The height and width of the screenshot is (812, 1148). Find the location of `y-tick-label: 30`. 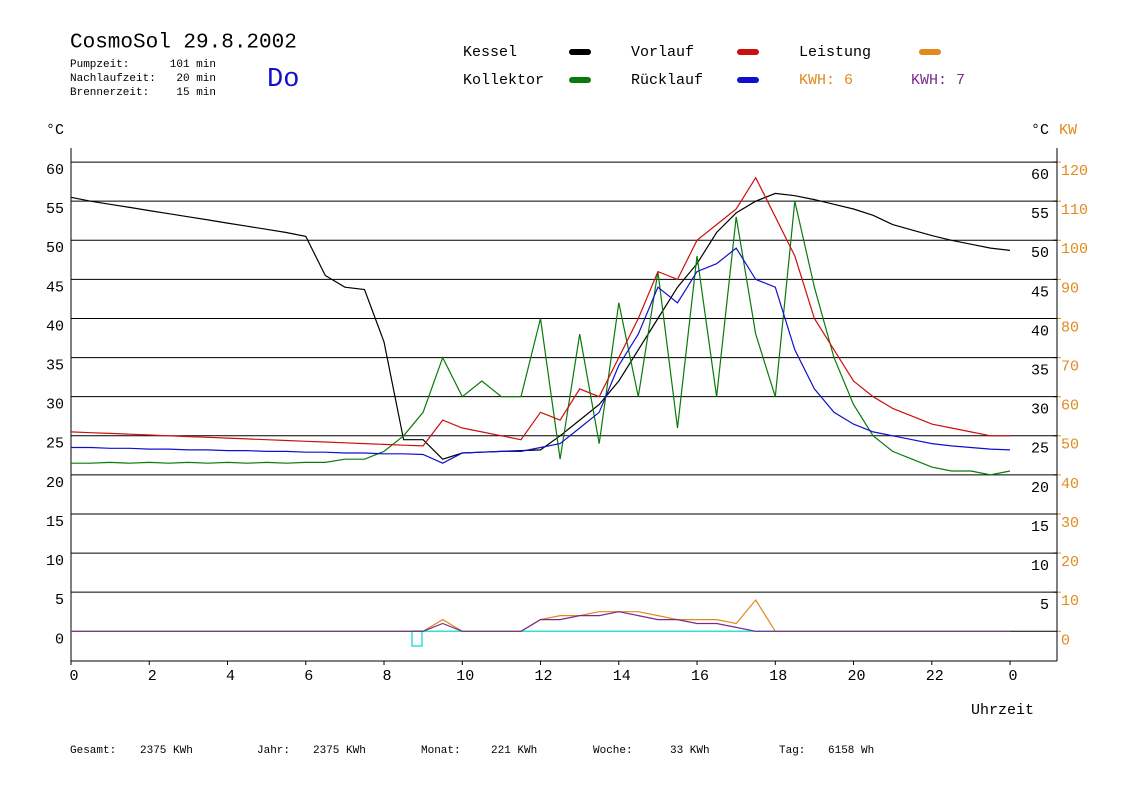

y-tick-label: 30 is located at coordinates (55, 405).